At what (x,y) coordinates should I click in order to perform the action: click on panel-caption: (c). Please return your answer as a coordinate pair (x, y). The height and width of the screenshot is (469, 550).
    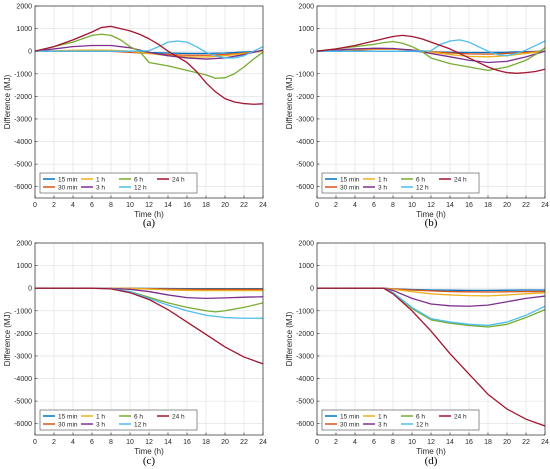
    Looking at the image, I should click on (149, 461).